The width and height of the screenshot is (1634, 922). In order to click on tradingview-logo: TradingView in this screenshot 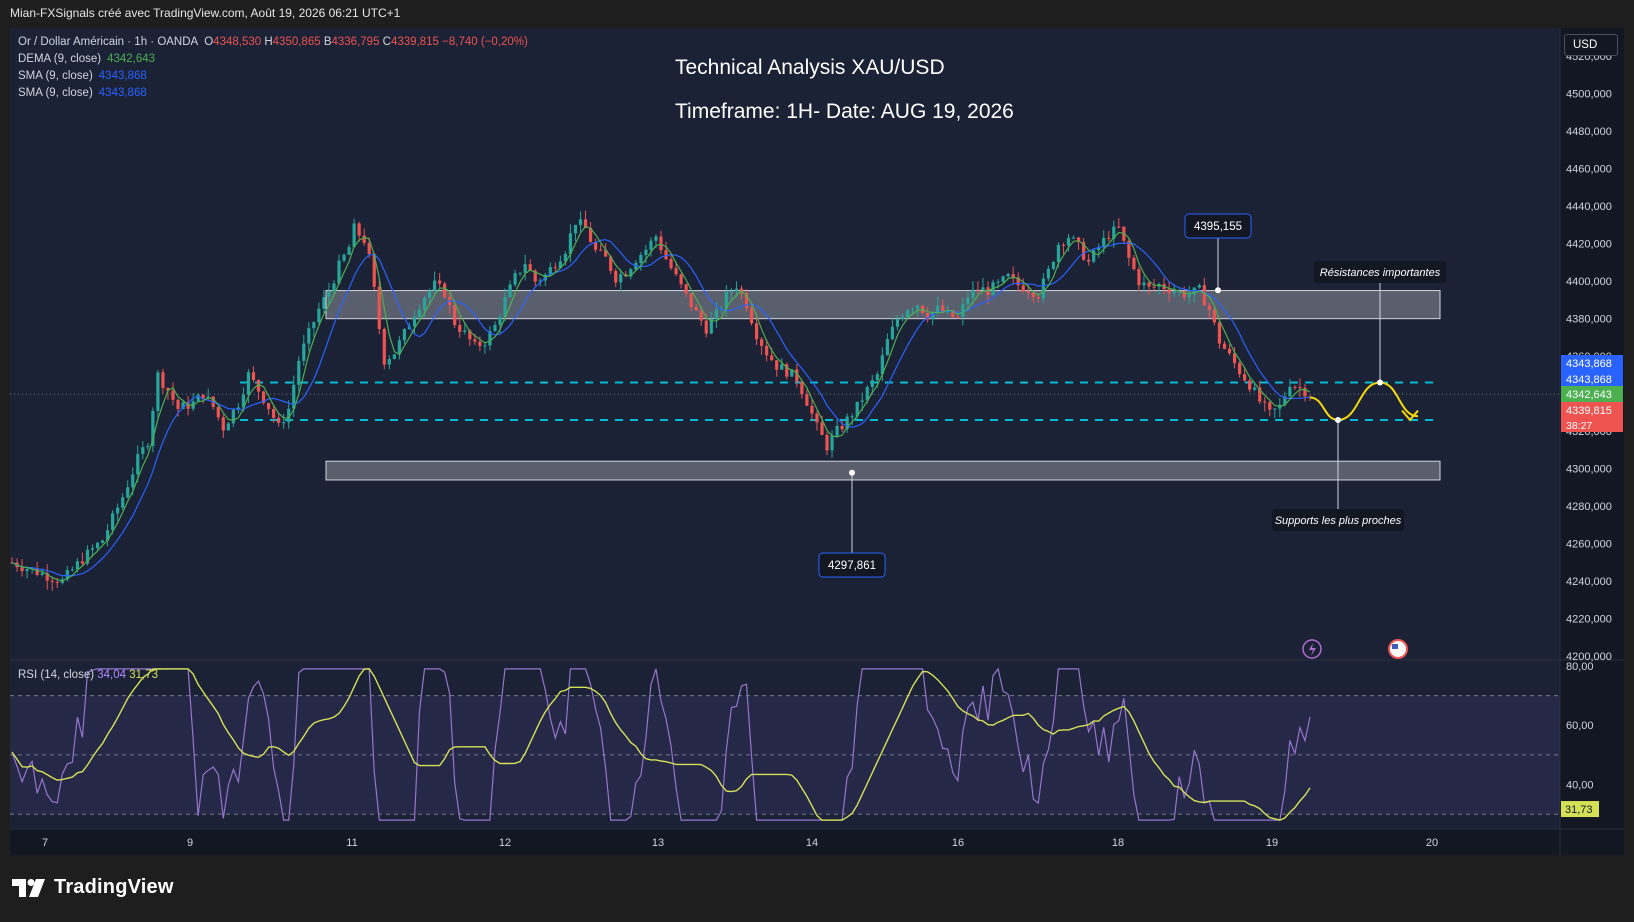, I will do `click(93, 887)`.